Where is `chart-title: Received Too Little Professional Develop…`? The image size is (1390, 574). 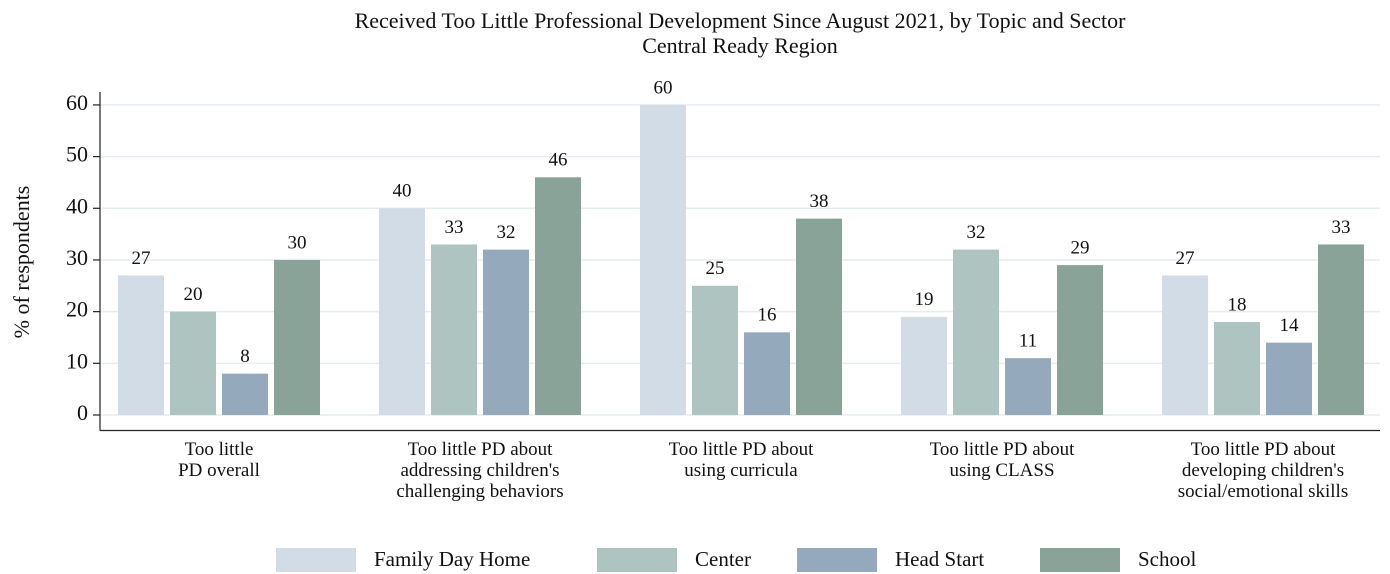 chart-title: Received Too Little Professional Develop… is located at coordinates (741, 20).